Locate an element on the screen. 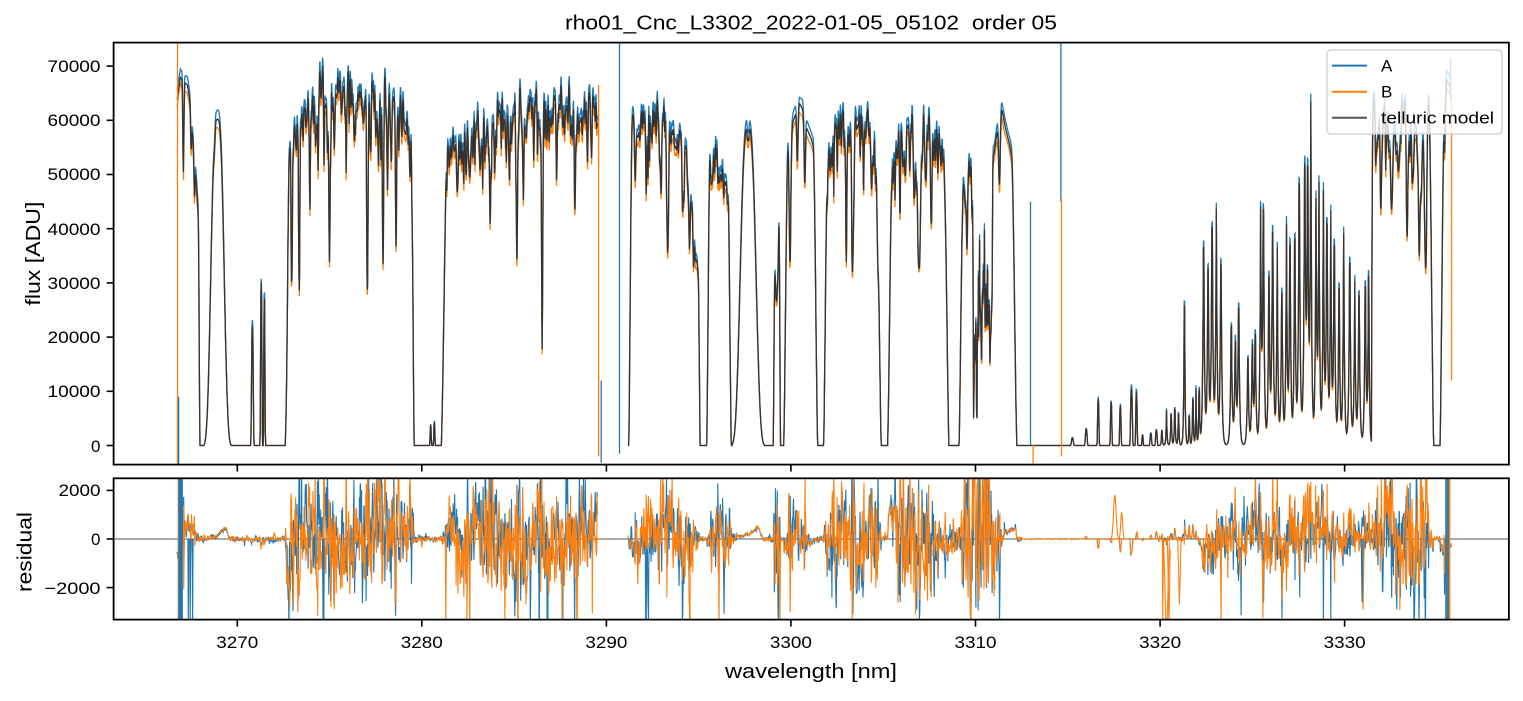  svg-text: 20000 is located at coordinates (74, 337).